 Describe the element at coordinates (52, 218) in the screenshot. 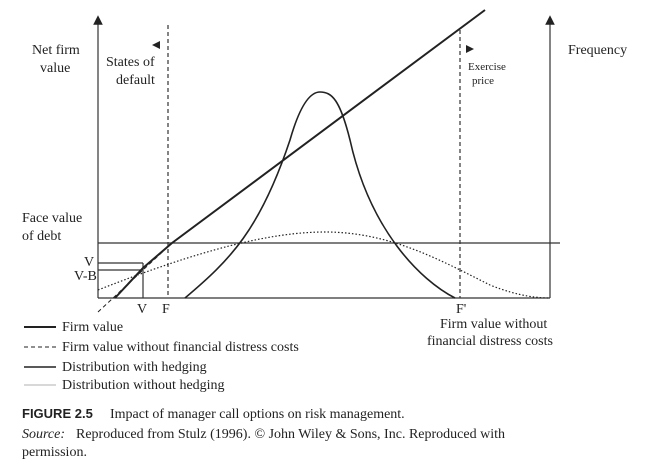

I see `label: Face value` at that location.